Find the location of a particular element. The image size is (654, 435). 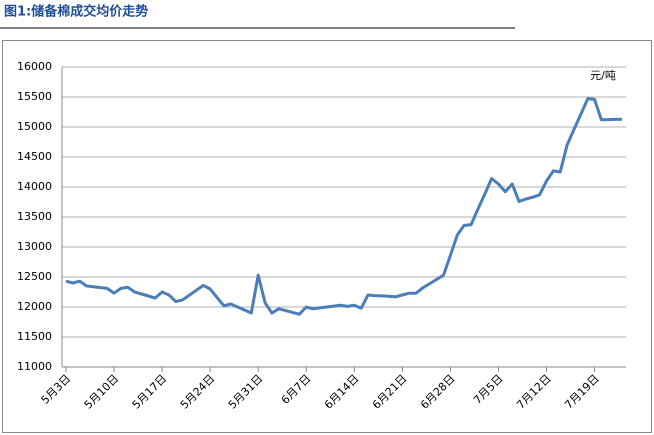

unit-label: 元/吨 is located at coordinates (603, 75).